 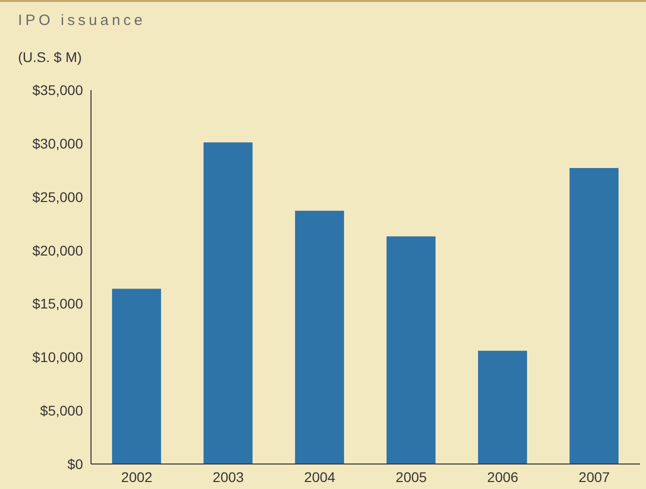 I want to click on y-axis-title: (U.S. $ M), so click(x=50, y=57).